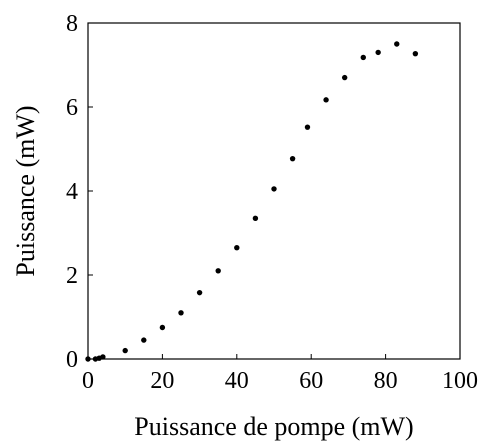 This screenshot has height=443, width=489. I want to click on x-tick-label: 100, so click(460, 381).